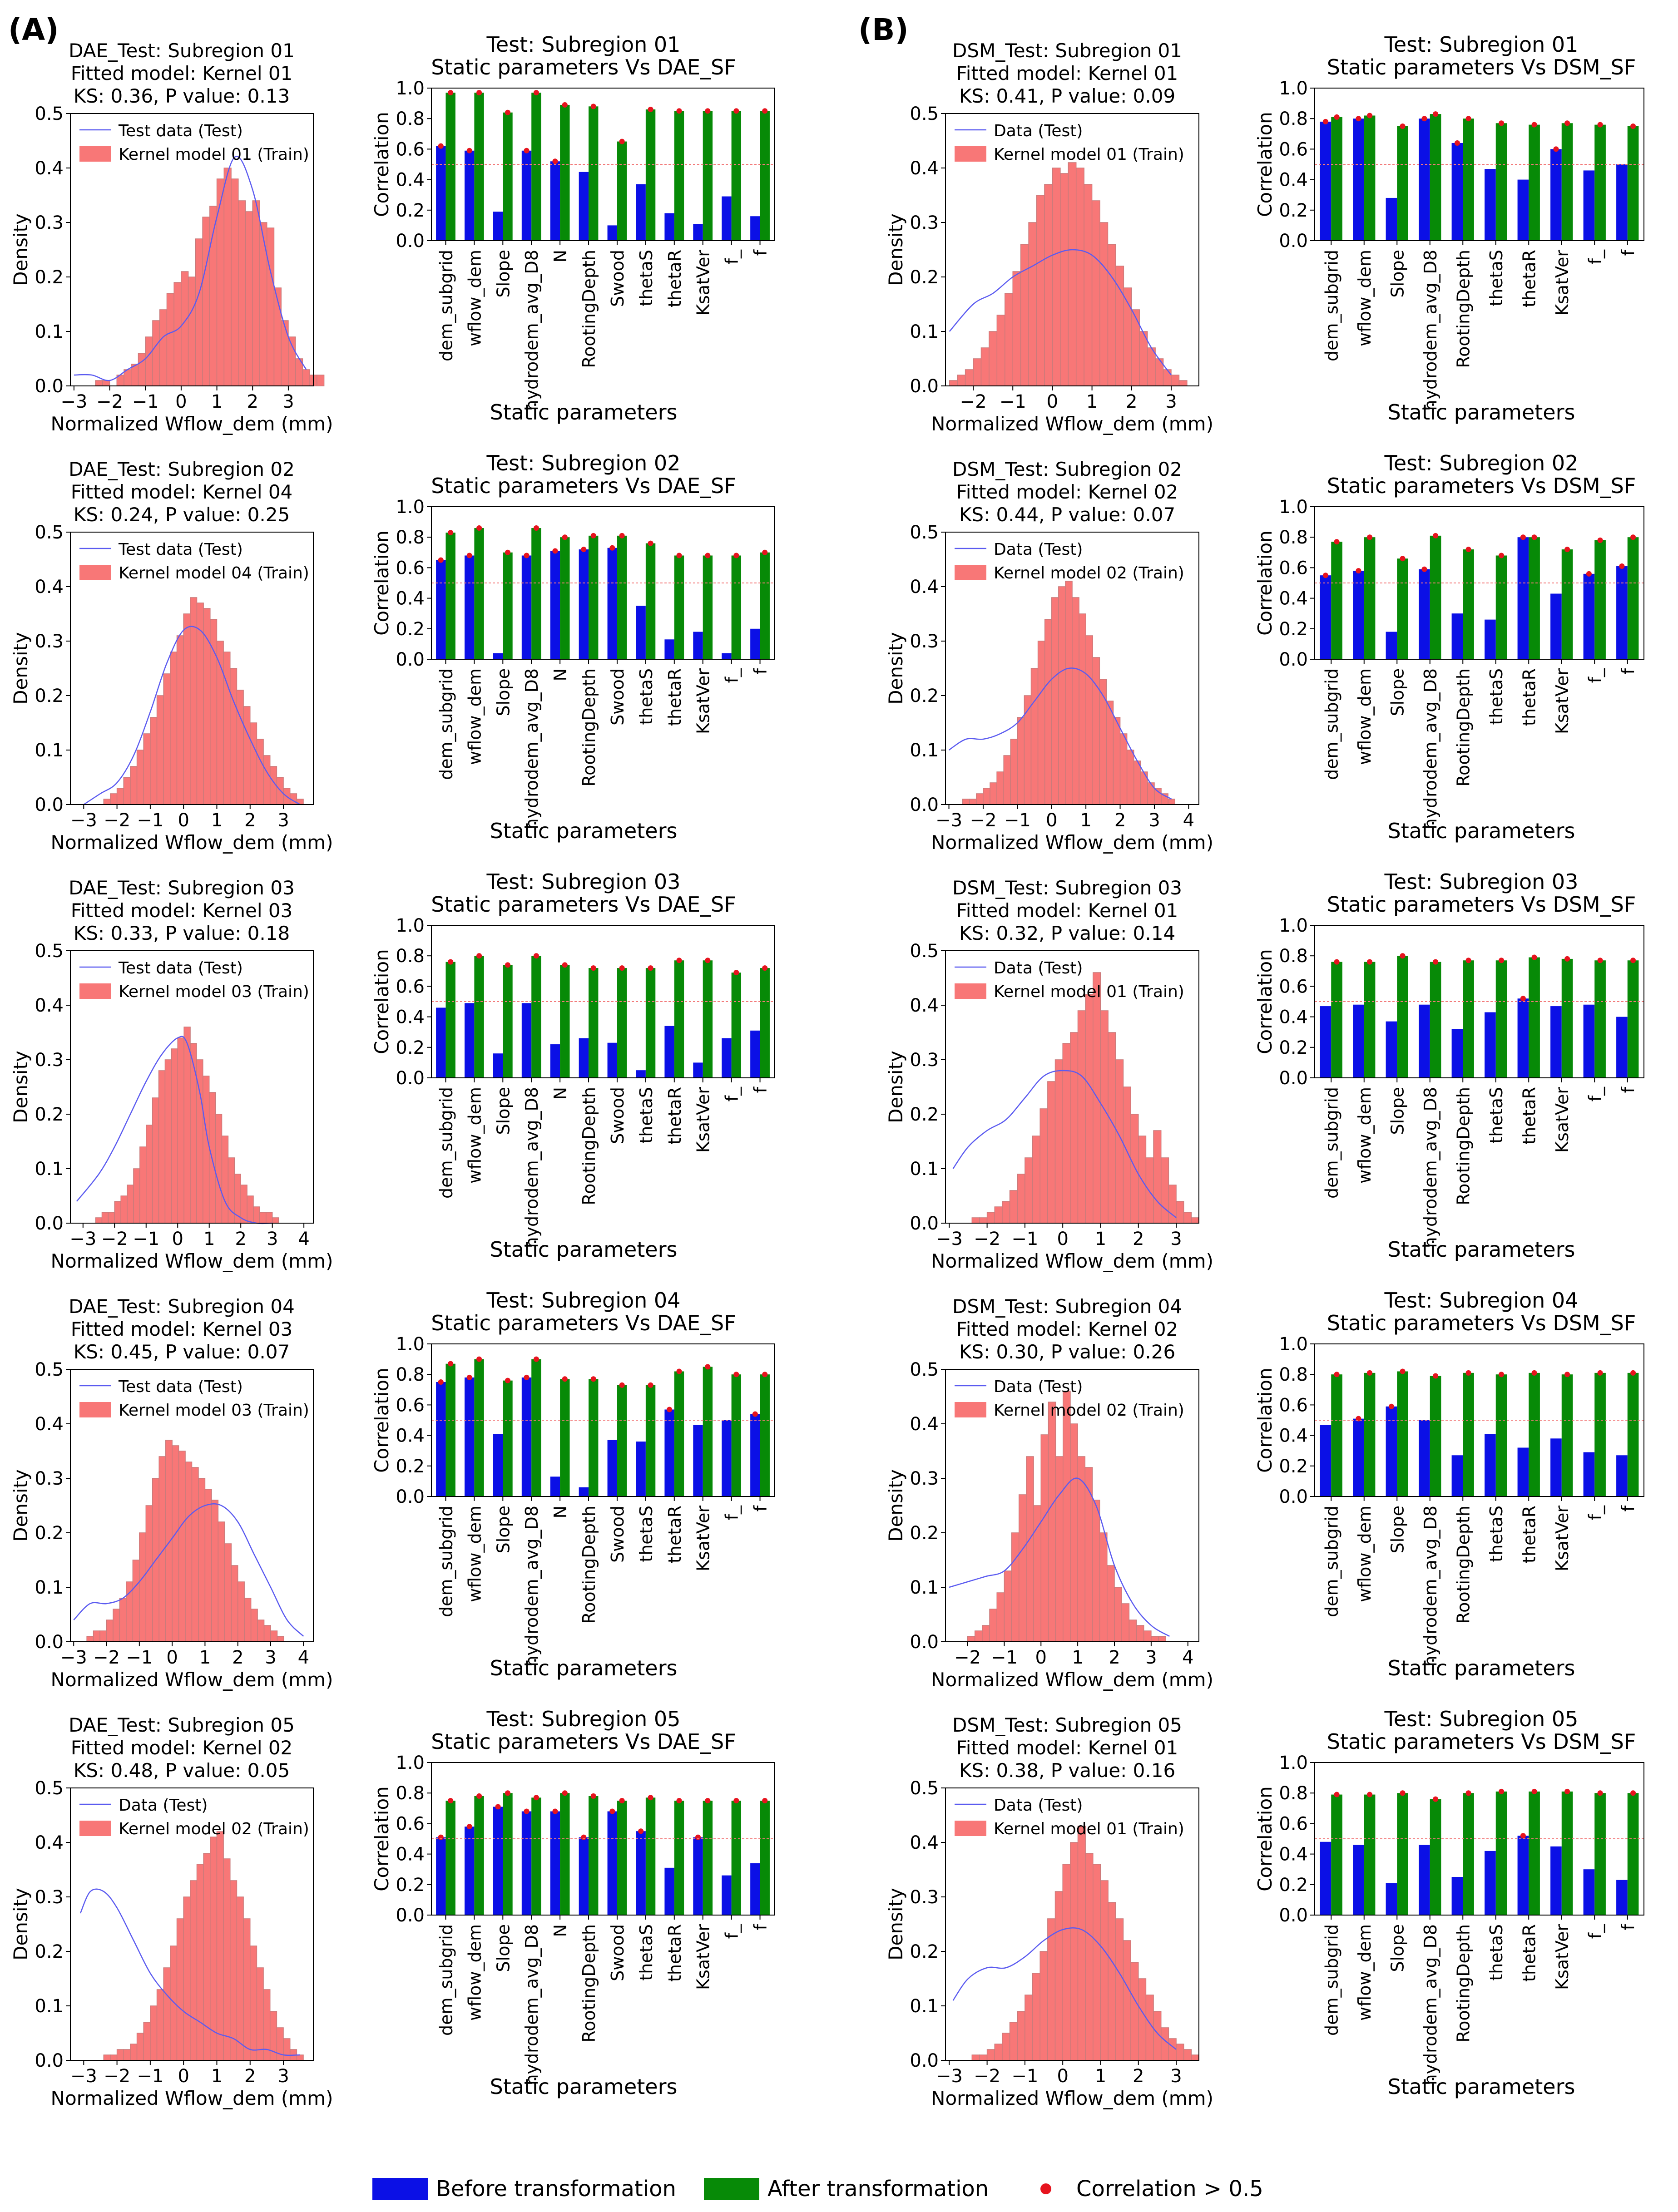 The width and height of the screenshot is (1678, 2212). Describe the element at coordinates (698, 1876) in the screenshot. I see `bar-before-KsatVer` at that location.